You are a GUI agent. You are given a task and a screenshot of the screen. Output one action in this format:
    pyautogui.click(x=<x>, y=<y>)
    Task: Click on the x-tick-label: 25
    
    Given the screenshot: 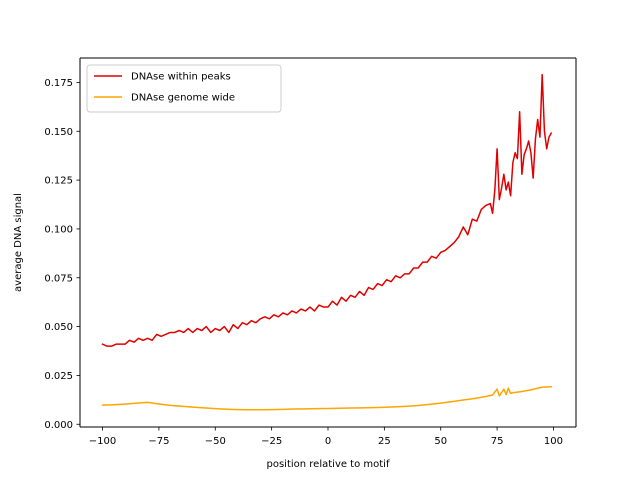 What is the action you would take?
    pyautogui.click(x=384, y=441)
    